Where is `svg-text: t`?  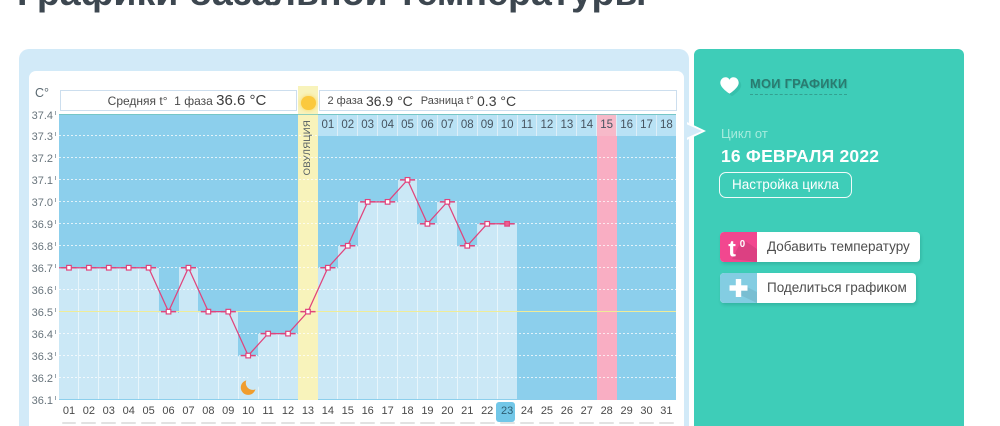
svg-text: t is located at coordinates (732, 249).